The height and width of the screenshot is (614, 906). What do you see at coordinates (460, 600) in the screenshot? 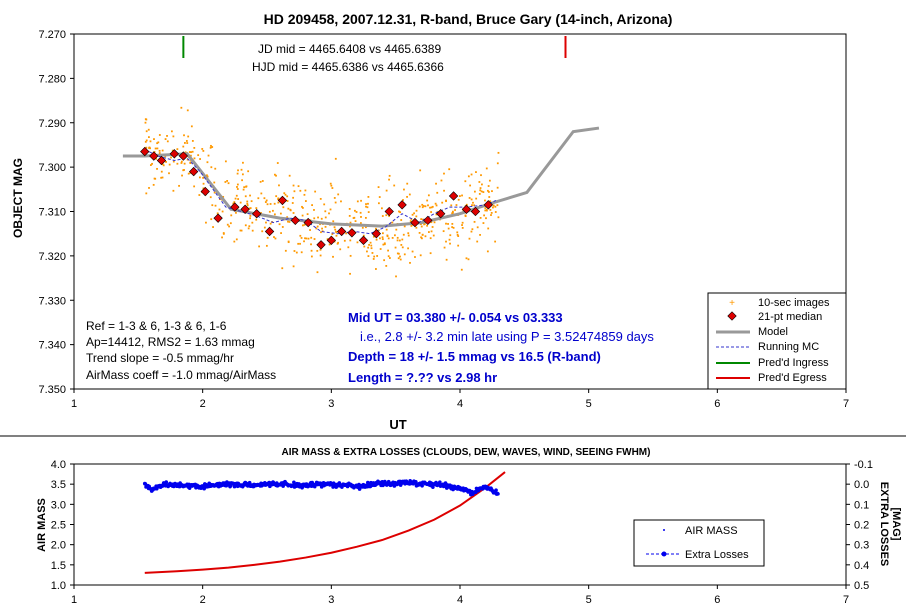
I see `bottom-x-tick-label: 4` at bounding box center [460, 600].